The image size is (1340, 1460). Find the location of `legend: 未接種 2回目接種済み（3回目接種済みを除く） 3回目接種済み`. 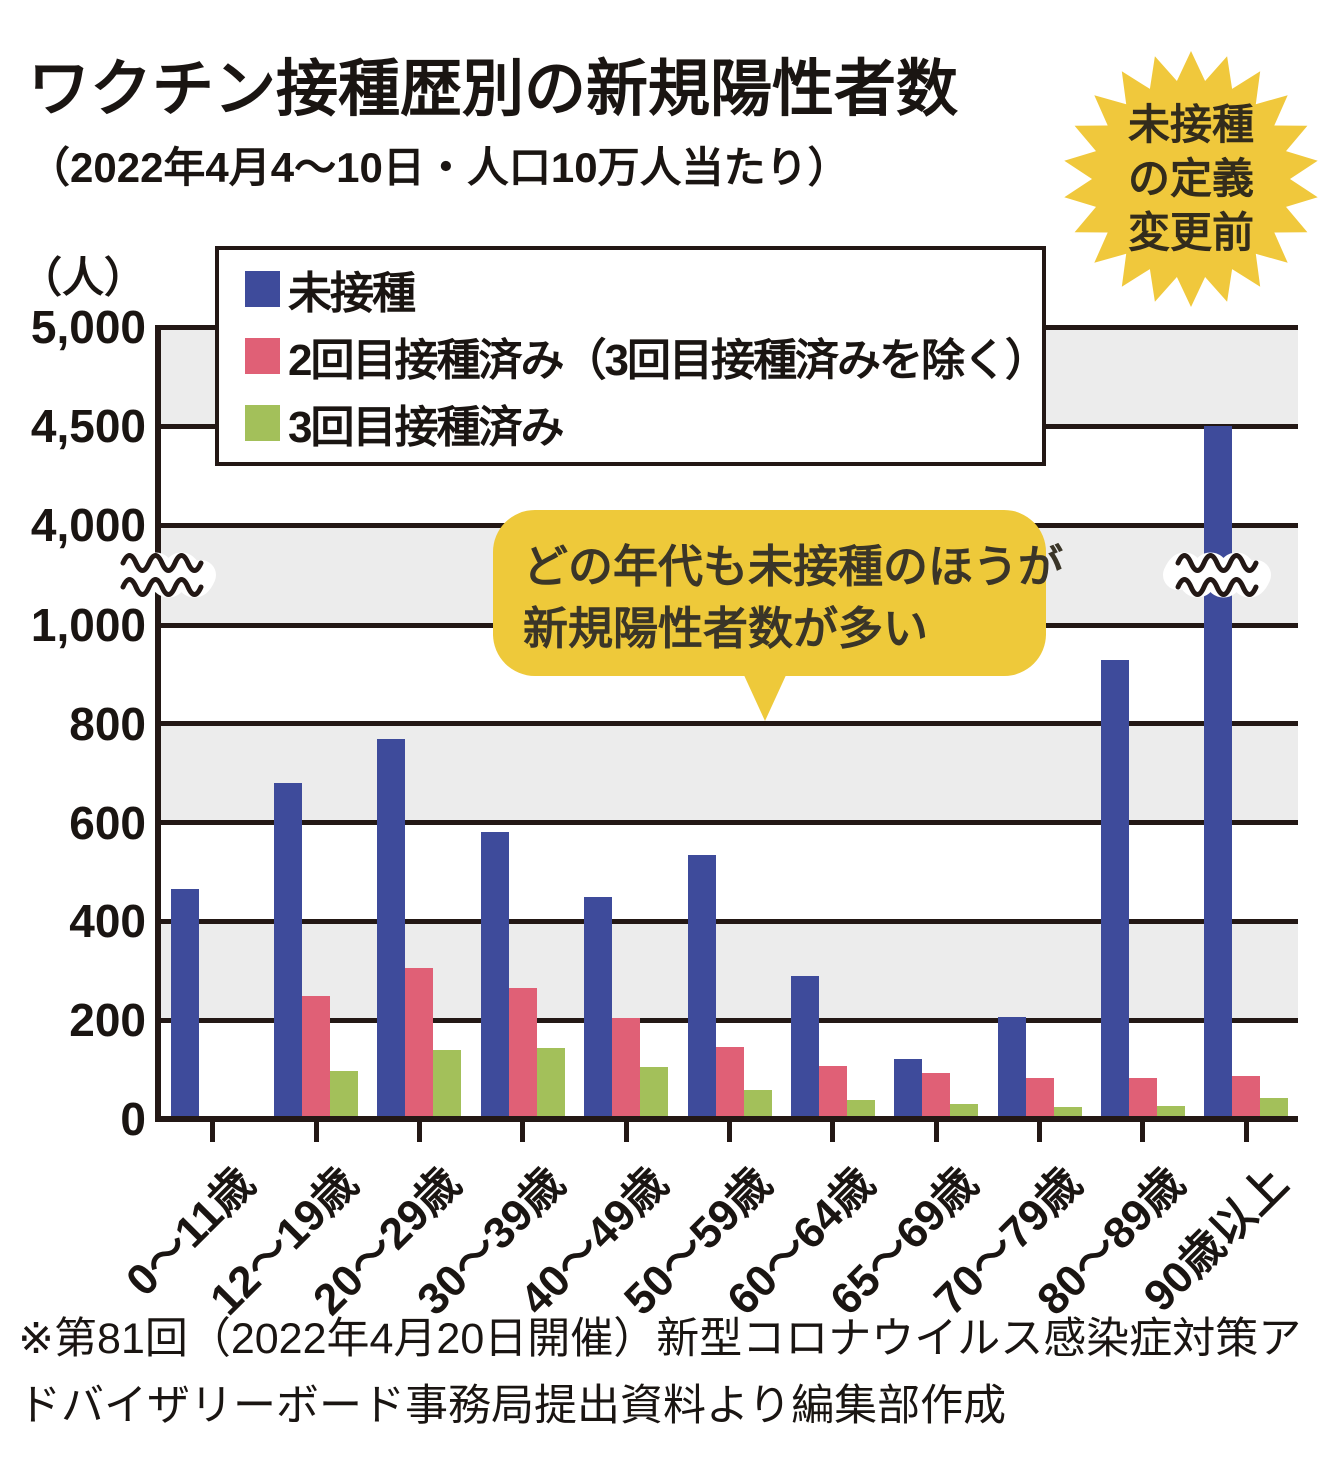

legend: 未接種 2回目接種済み（3回目接種済みを除く） 3回目接種済み is located at coordinates (632, 356).